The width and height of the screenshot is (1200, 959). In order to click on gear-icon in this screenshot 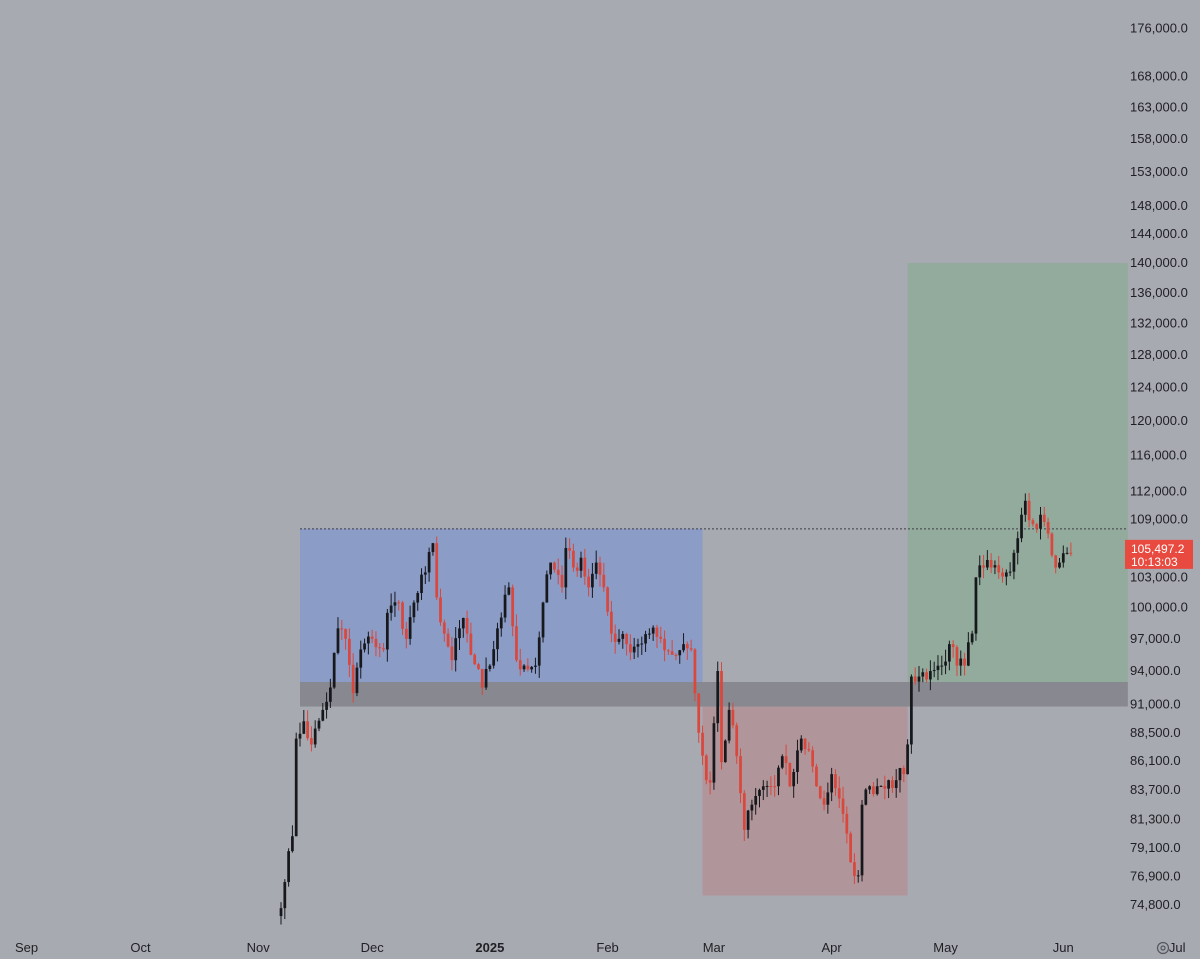, I will do `click(1163, 948)`.